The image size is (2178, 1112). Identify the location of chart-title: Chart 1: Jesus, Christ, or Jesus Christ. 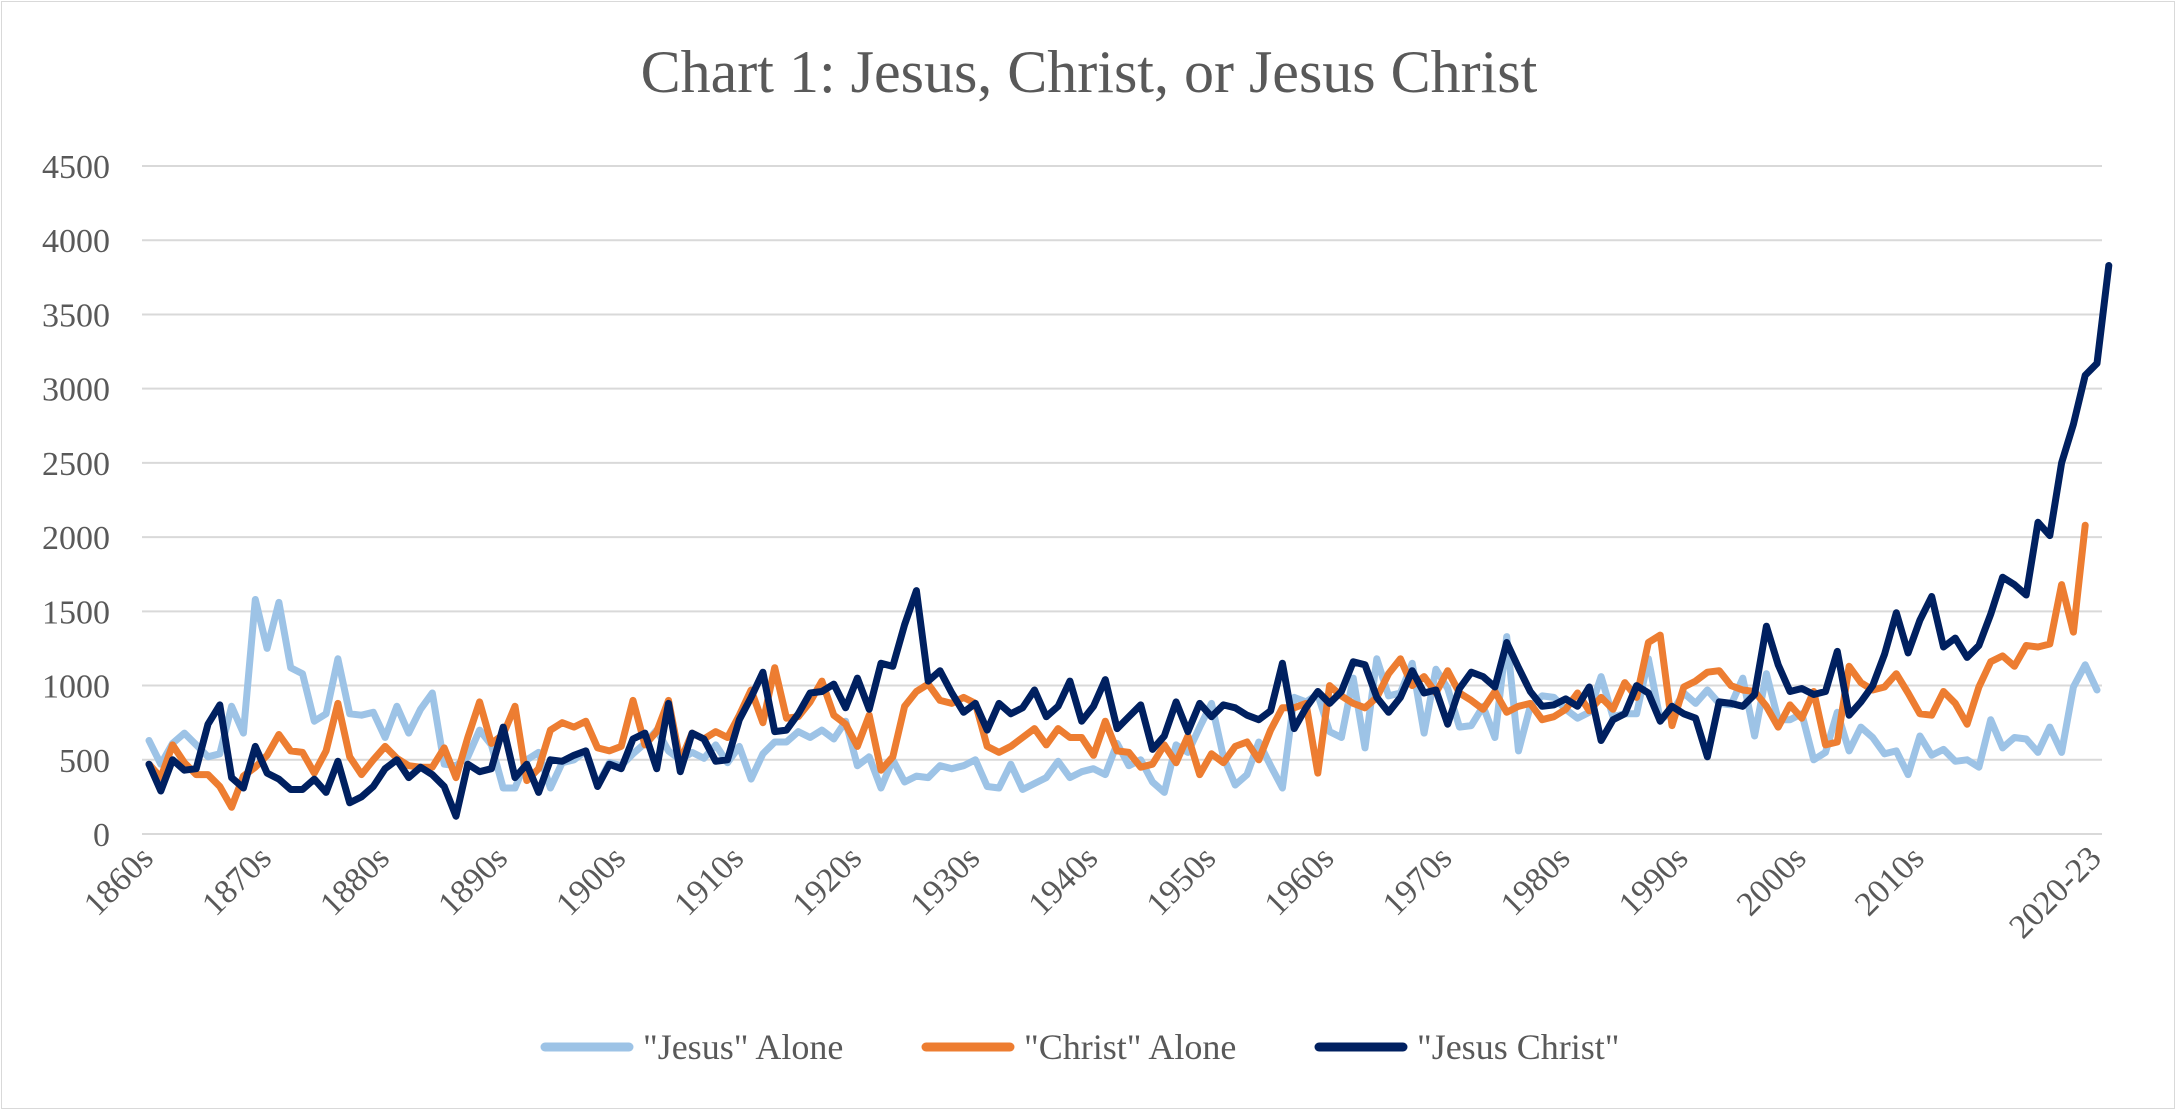
(1089, 72).